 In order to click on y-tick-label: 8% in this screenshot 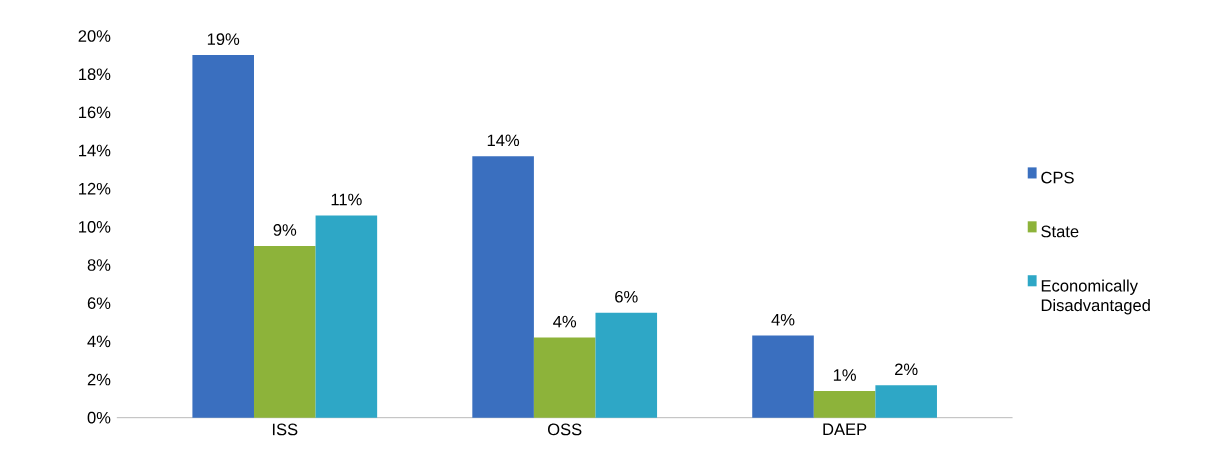, I will do `click(99, 264)`.